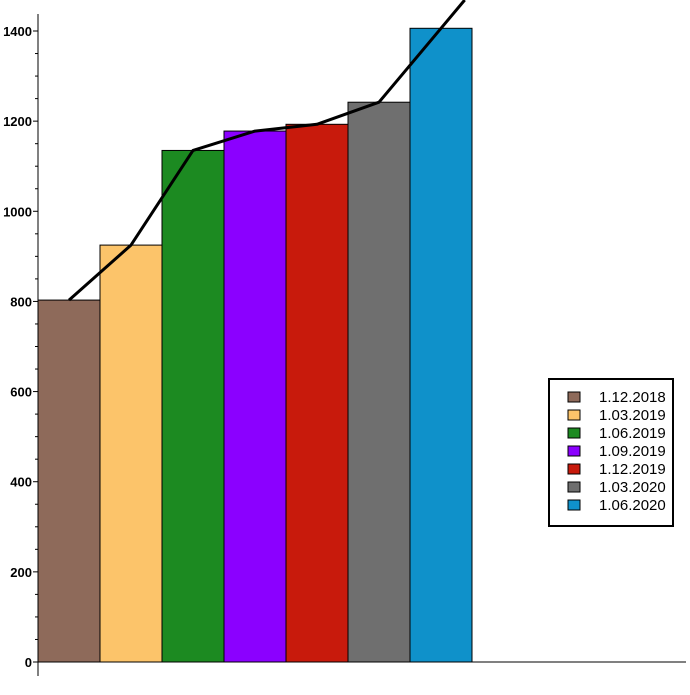  Describe the element at coordinates (632, 397) in the screenshot. I see `legend-label: 1.12.2018` at that location.